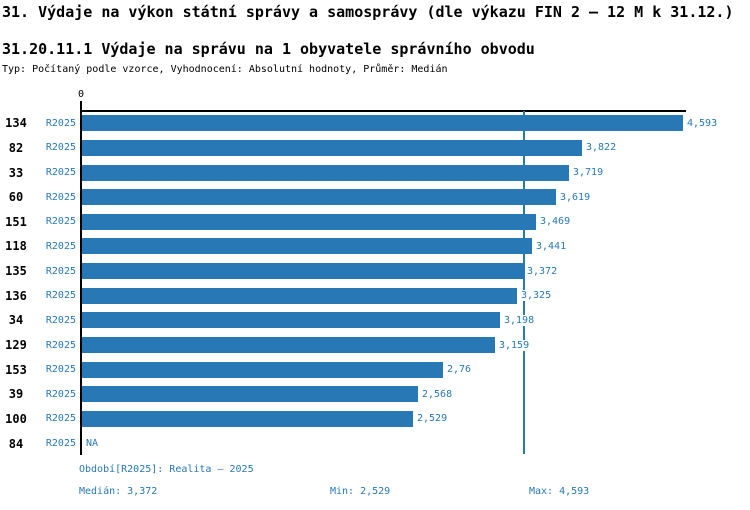  I want to click on bar-value-label: 3,159, so click(514, 345).